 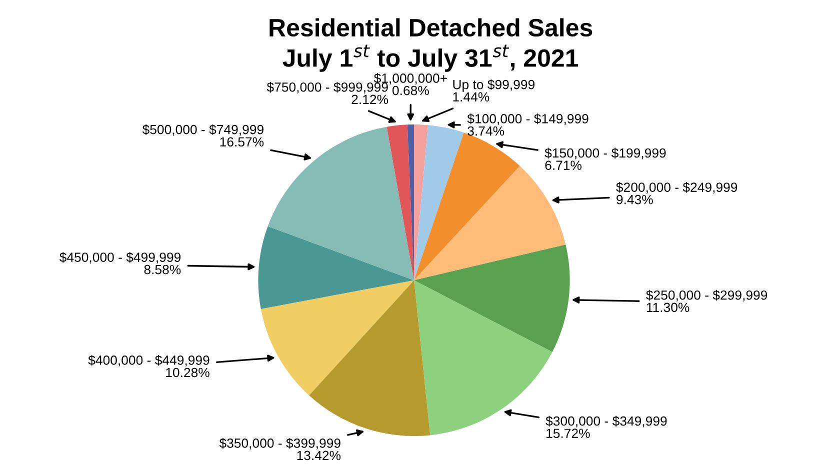 What do you see at coordinates (279, 444) in the screenshot?
I see `slice-label: $350,000 - $399,999` at bounding box center [279, 444].